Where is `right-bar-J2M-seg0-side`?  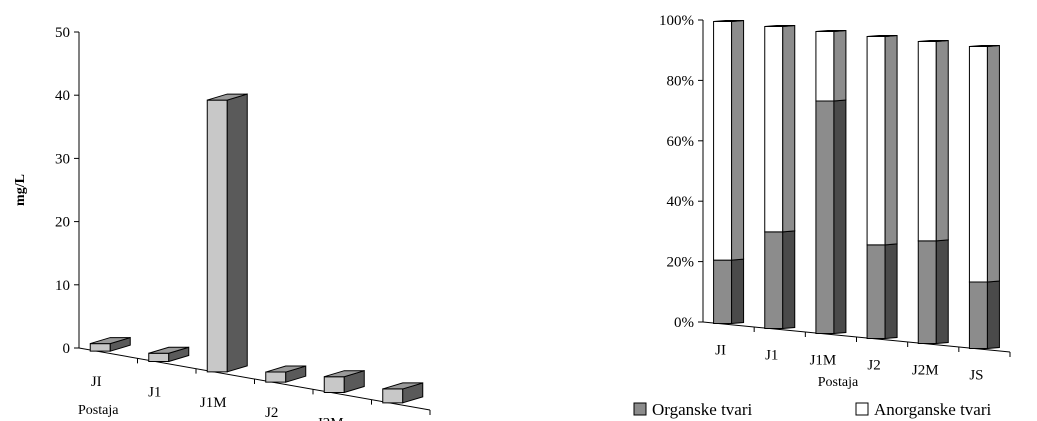 right-bar-J2M-seg0-side is located at coordinates (942, 292).